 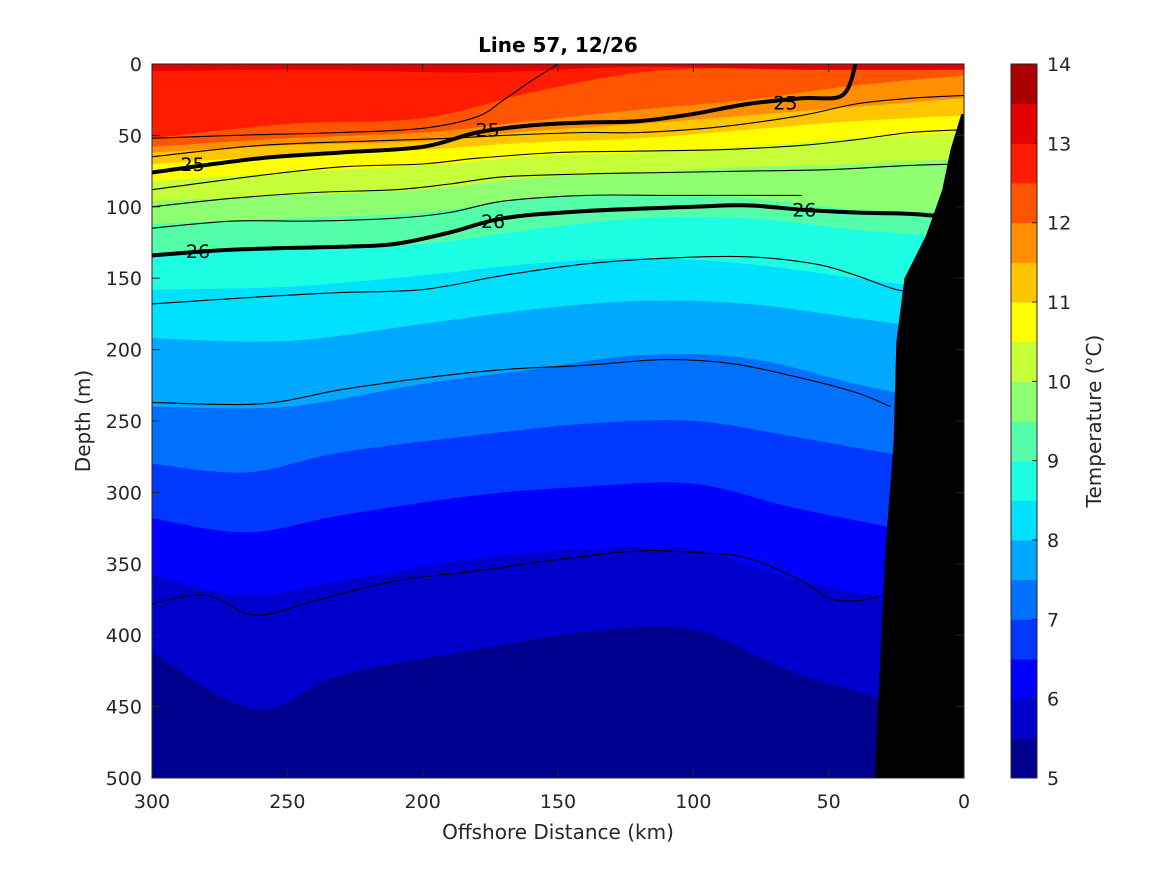 I want to click on temperature-band, so click(x=504, y=101).